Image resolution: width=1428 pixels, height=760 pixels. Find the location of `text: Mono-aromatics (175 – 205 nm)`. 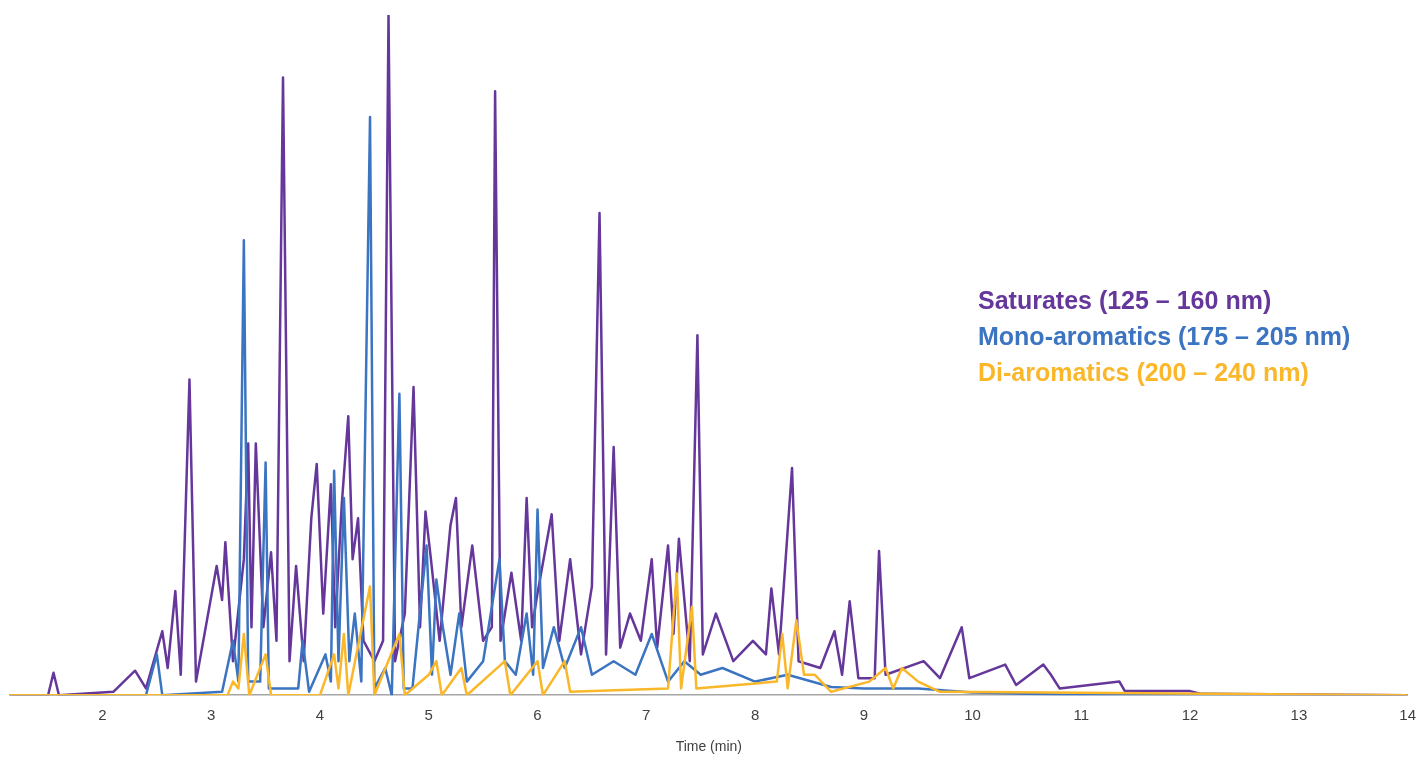

text: Mono-aromatics (175 – 205 nm) is located at coordinates (1164, 336).